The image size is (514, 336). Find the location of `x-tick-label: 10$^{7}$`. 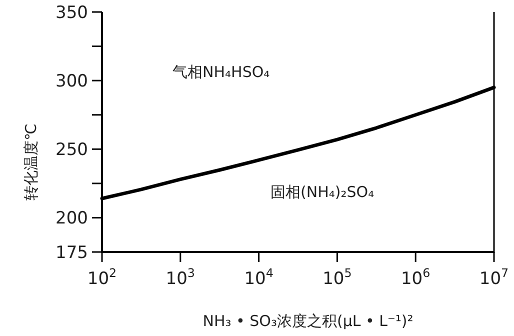

x-tick-label: 10$^{7}$ is located at coordinates (494, 277).